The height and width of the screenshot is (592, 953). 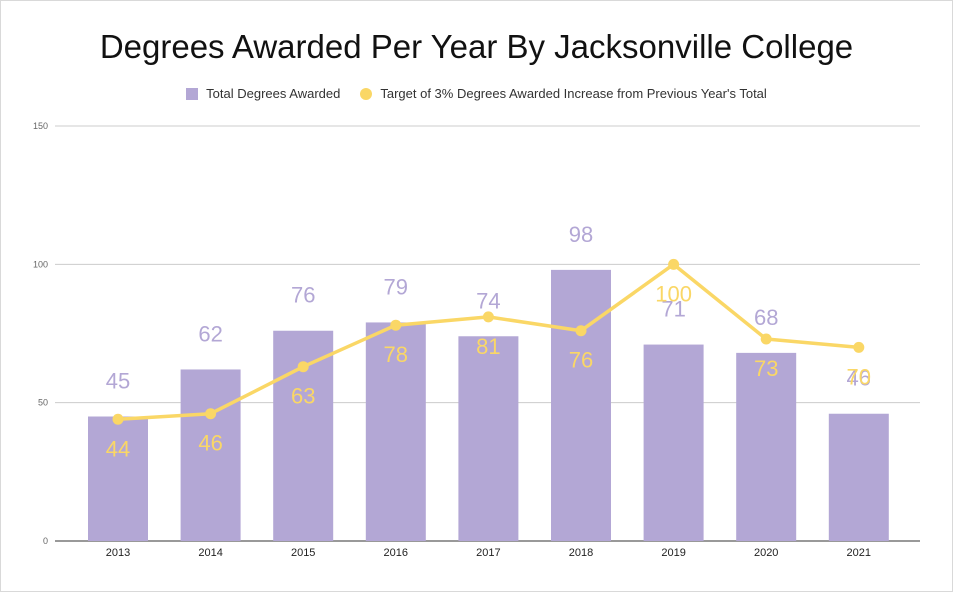 I want to click on bar-data-label: 76, so click(x=303, y=295).